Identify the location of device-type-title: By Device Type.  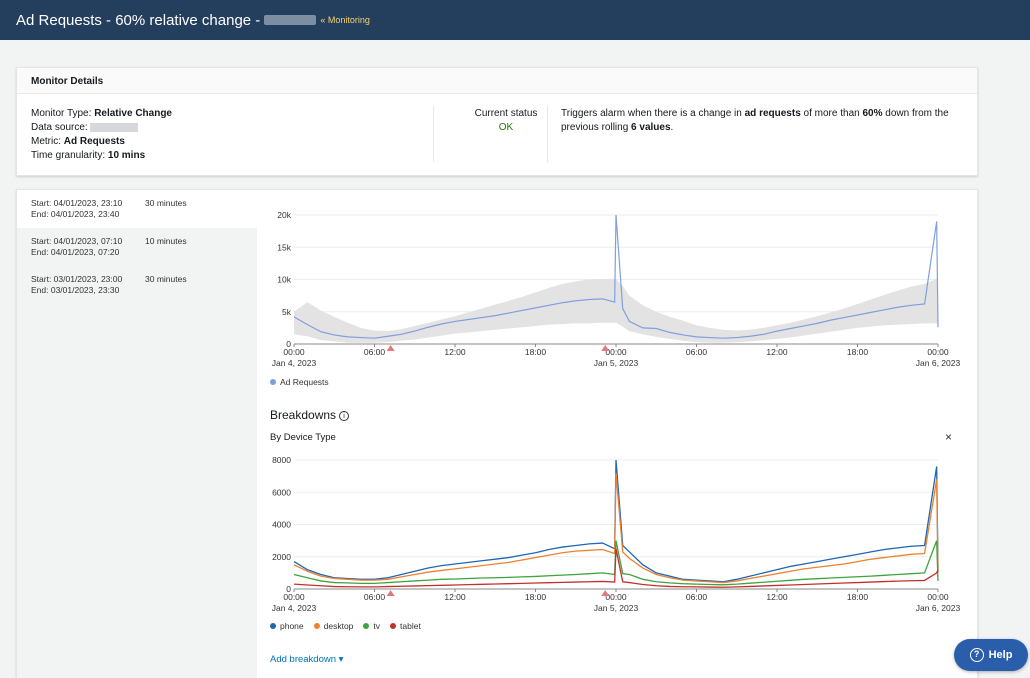
(303, 437).